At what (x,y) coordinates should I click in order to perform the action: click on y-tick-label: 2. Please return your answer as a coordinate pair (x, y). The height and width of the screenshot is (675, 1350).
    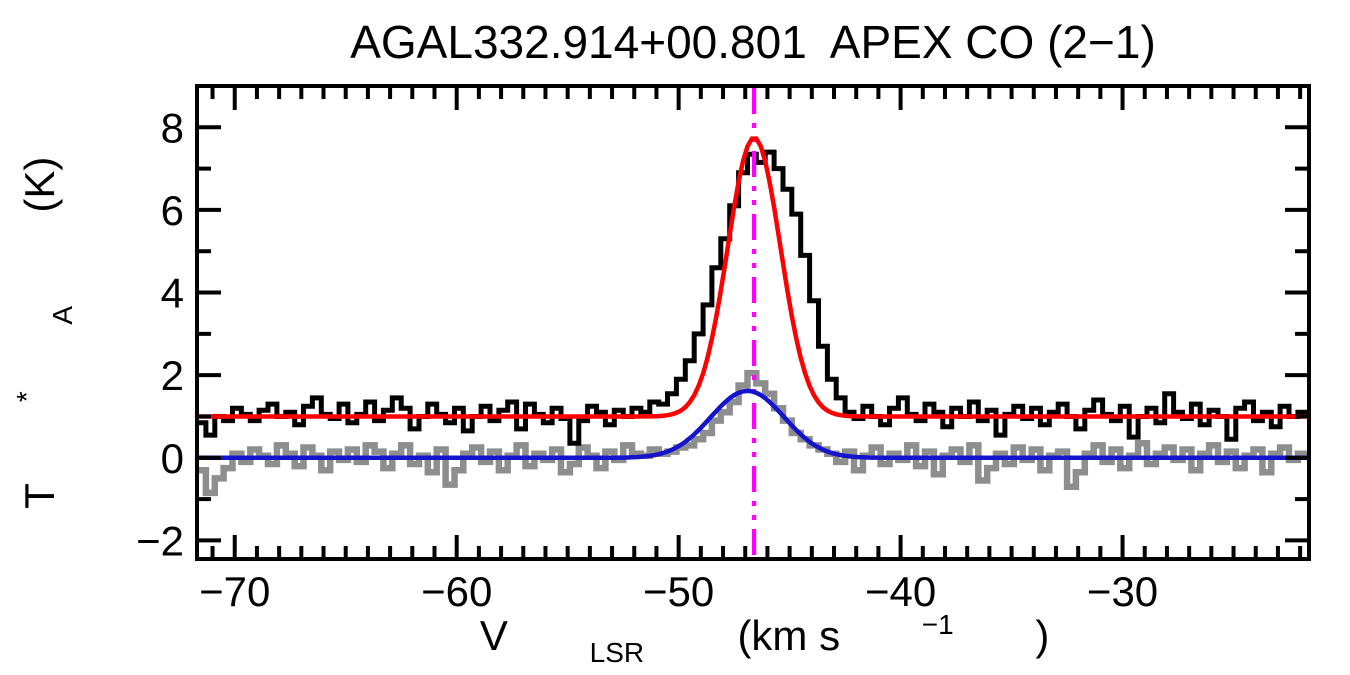
    Looking at the image, I should click on (172, 375).